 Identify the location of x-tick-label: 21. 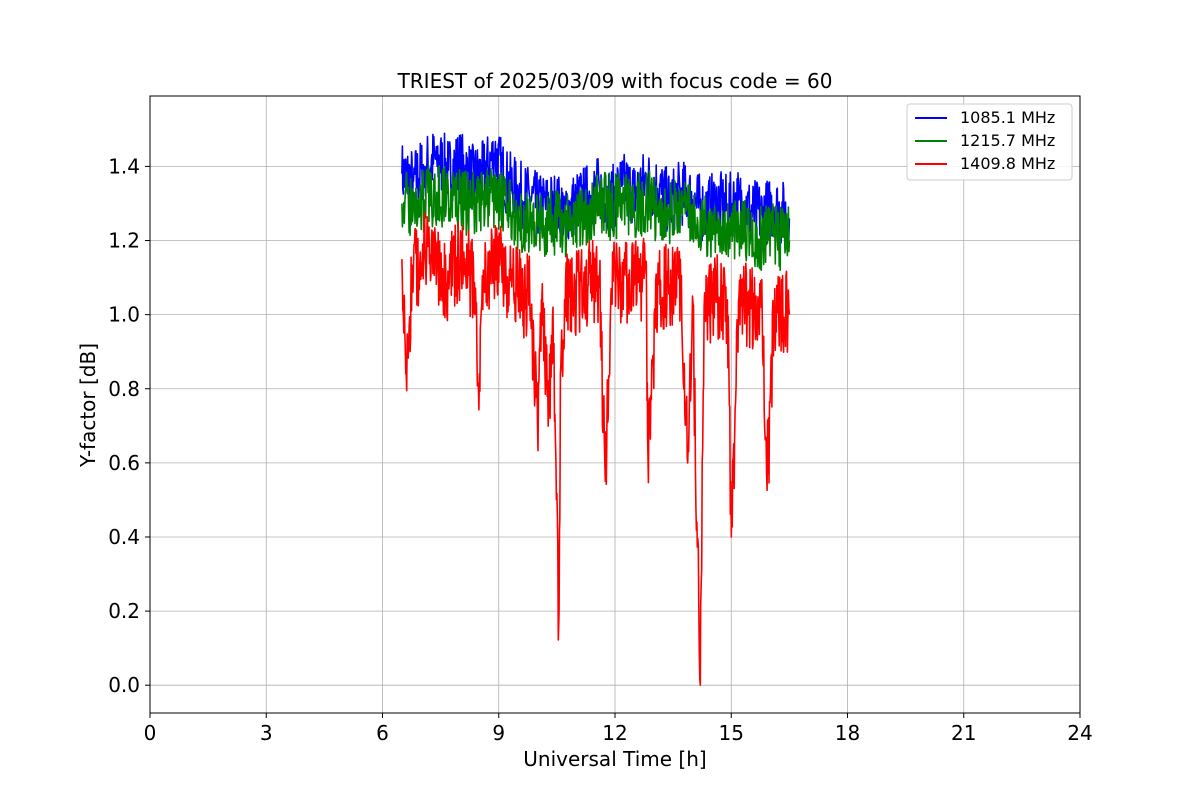
(963, 733).